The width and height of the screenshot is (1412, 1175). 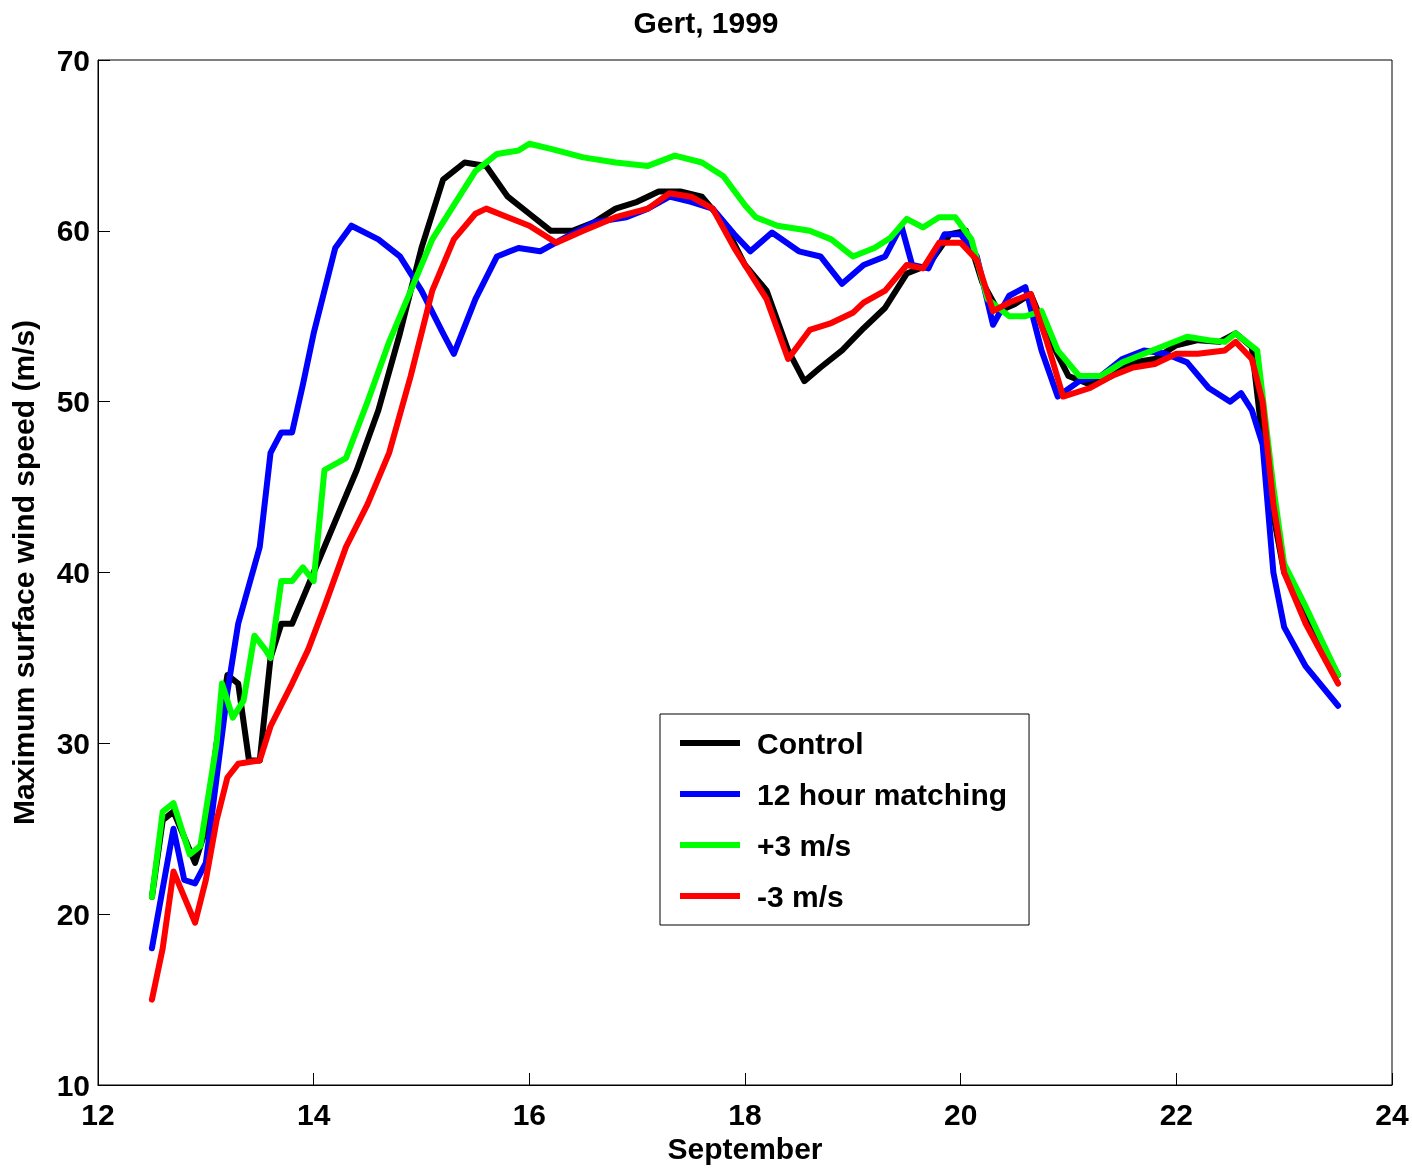 What do you see at coordinates (1176, 1114) in the screenshot?
I see `x-tick-label: 22` at bounding box center [1176, 1114].